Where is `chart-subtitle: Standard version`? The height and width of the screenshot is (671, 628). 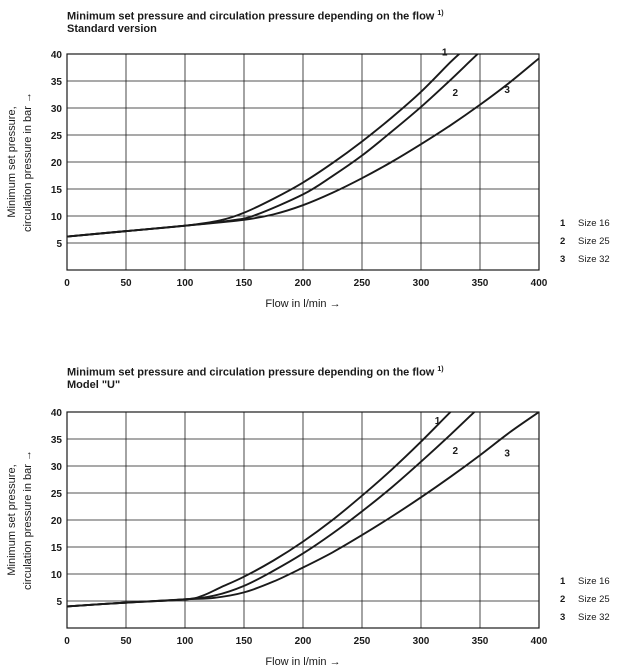
chart-subtitle: Standard version is located at coordinates (112, 29).